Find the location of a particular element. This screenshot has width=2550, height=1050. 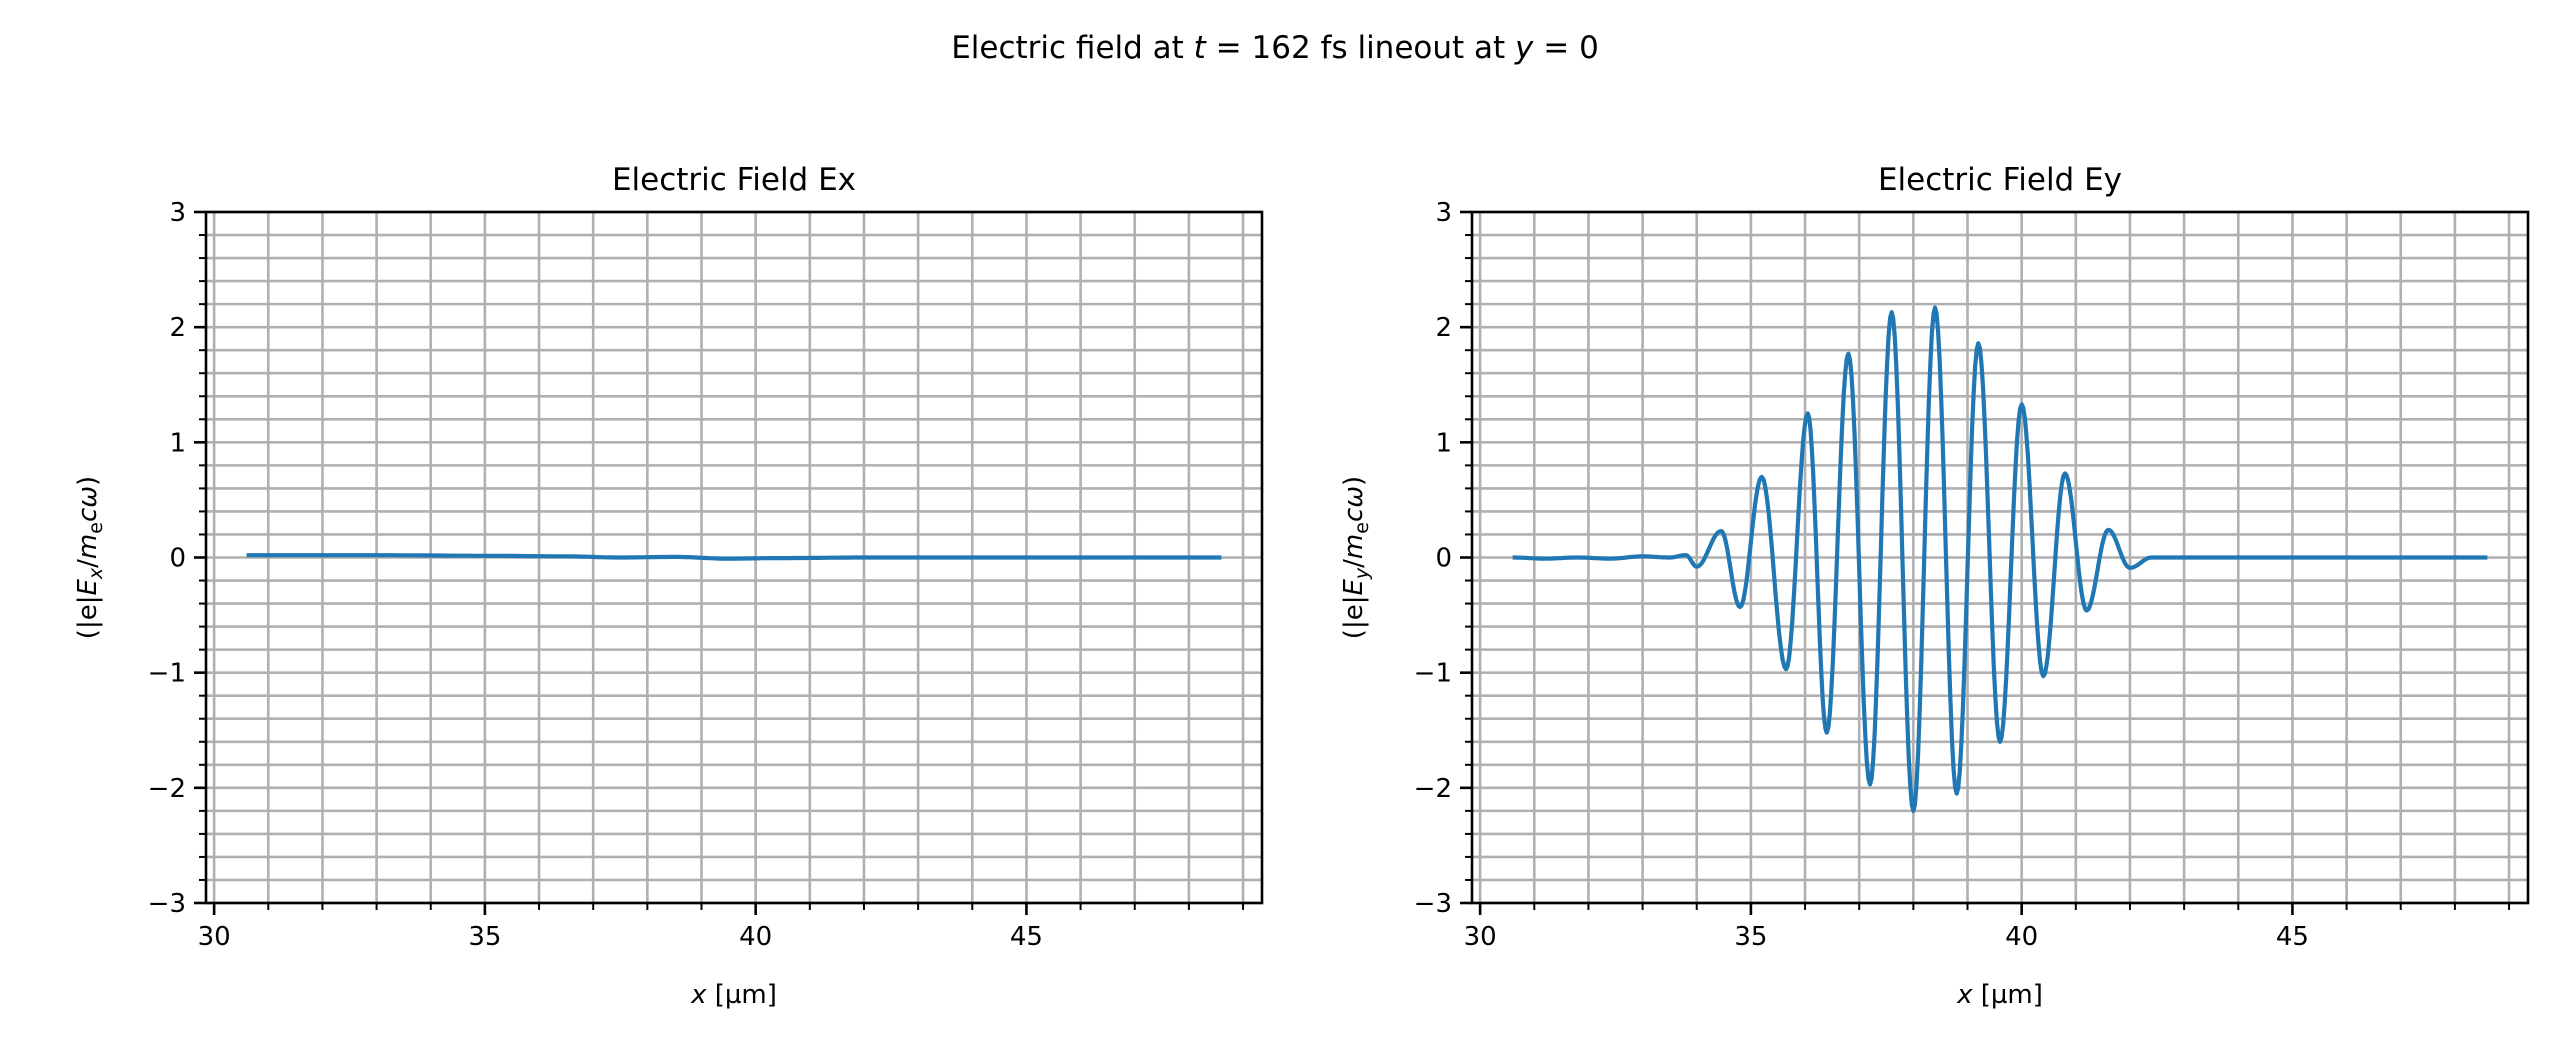

subplot-title: Electric Field Ex is located at coordinates (734, 180).